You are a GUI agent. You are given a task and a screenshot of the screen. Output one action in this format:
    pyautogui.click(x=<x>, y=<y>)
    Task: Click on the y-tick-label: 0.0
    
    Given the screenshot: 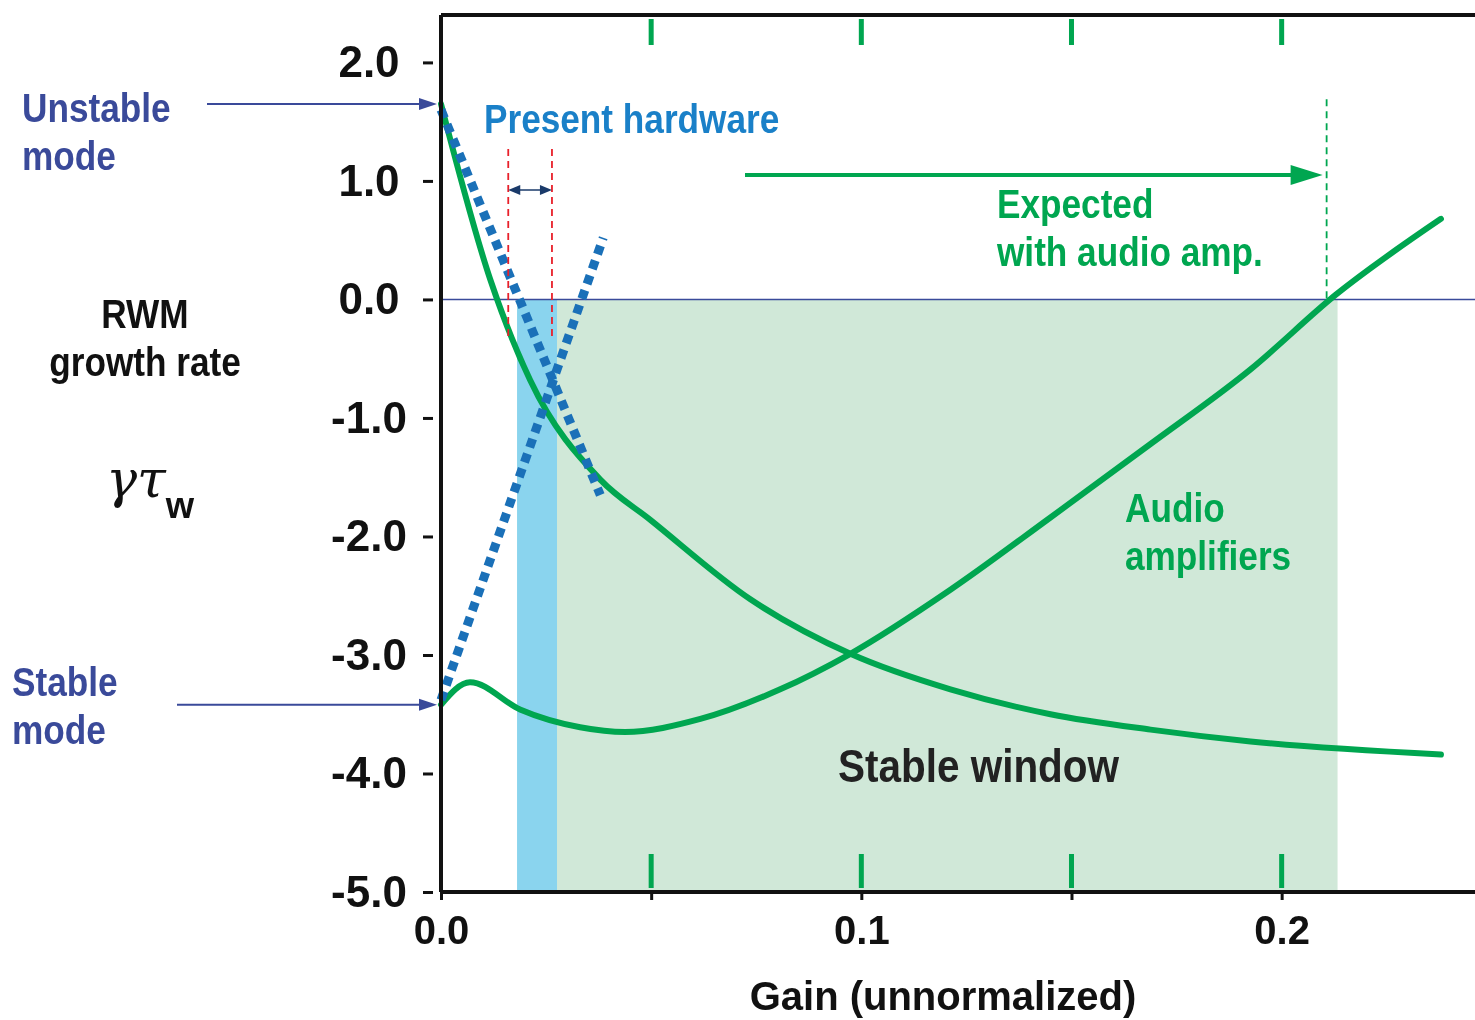 What is the action you would take?
    pyautogui.click(x=369, y=299)
    